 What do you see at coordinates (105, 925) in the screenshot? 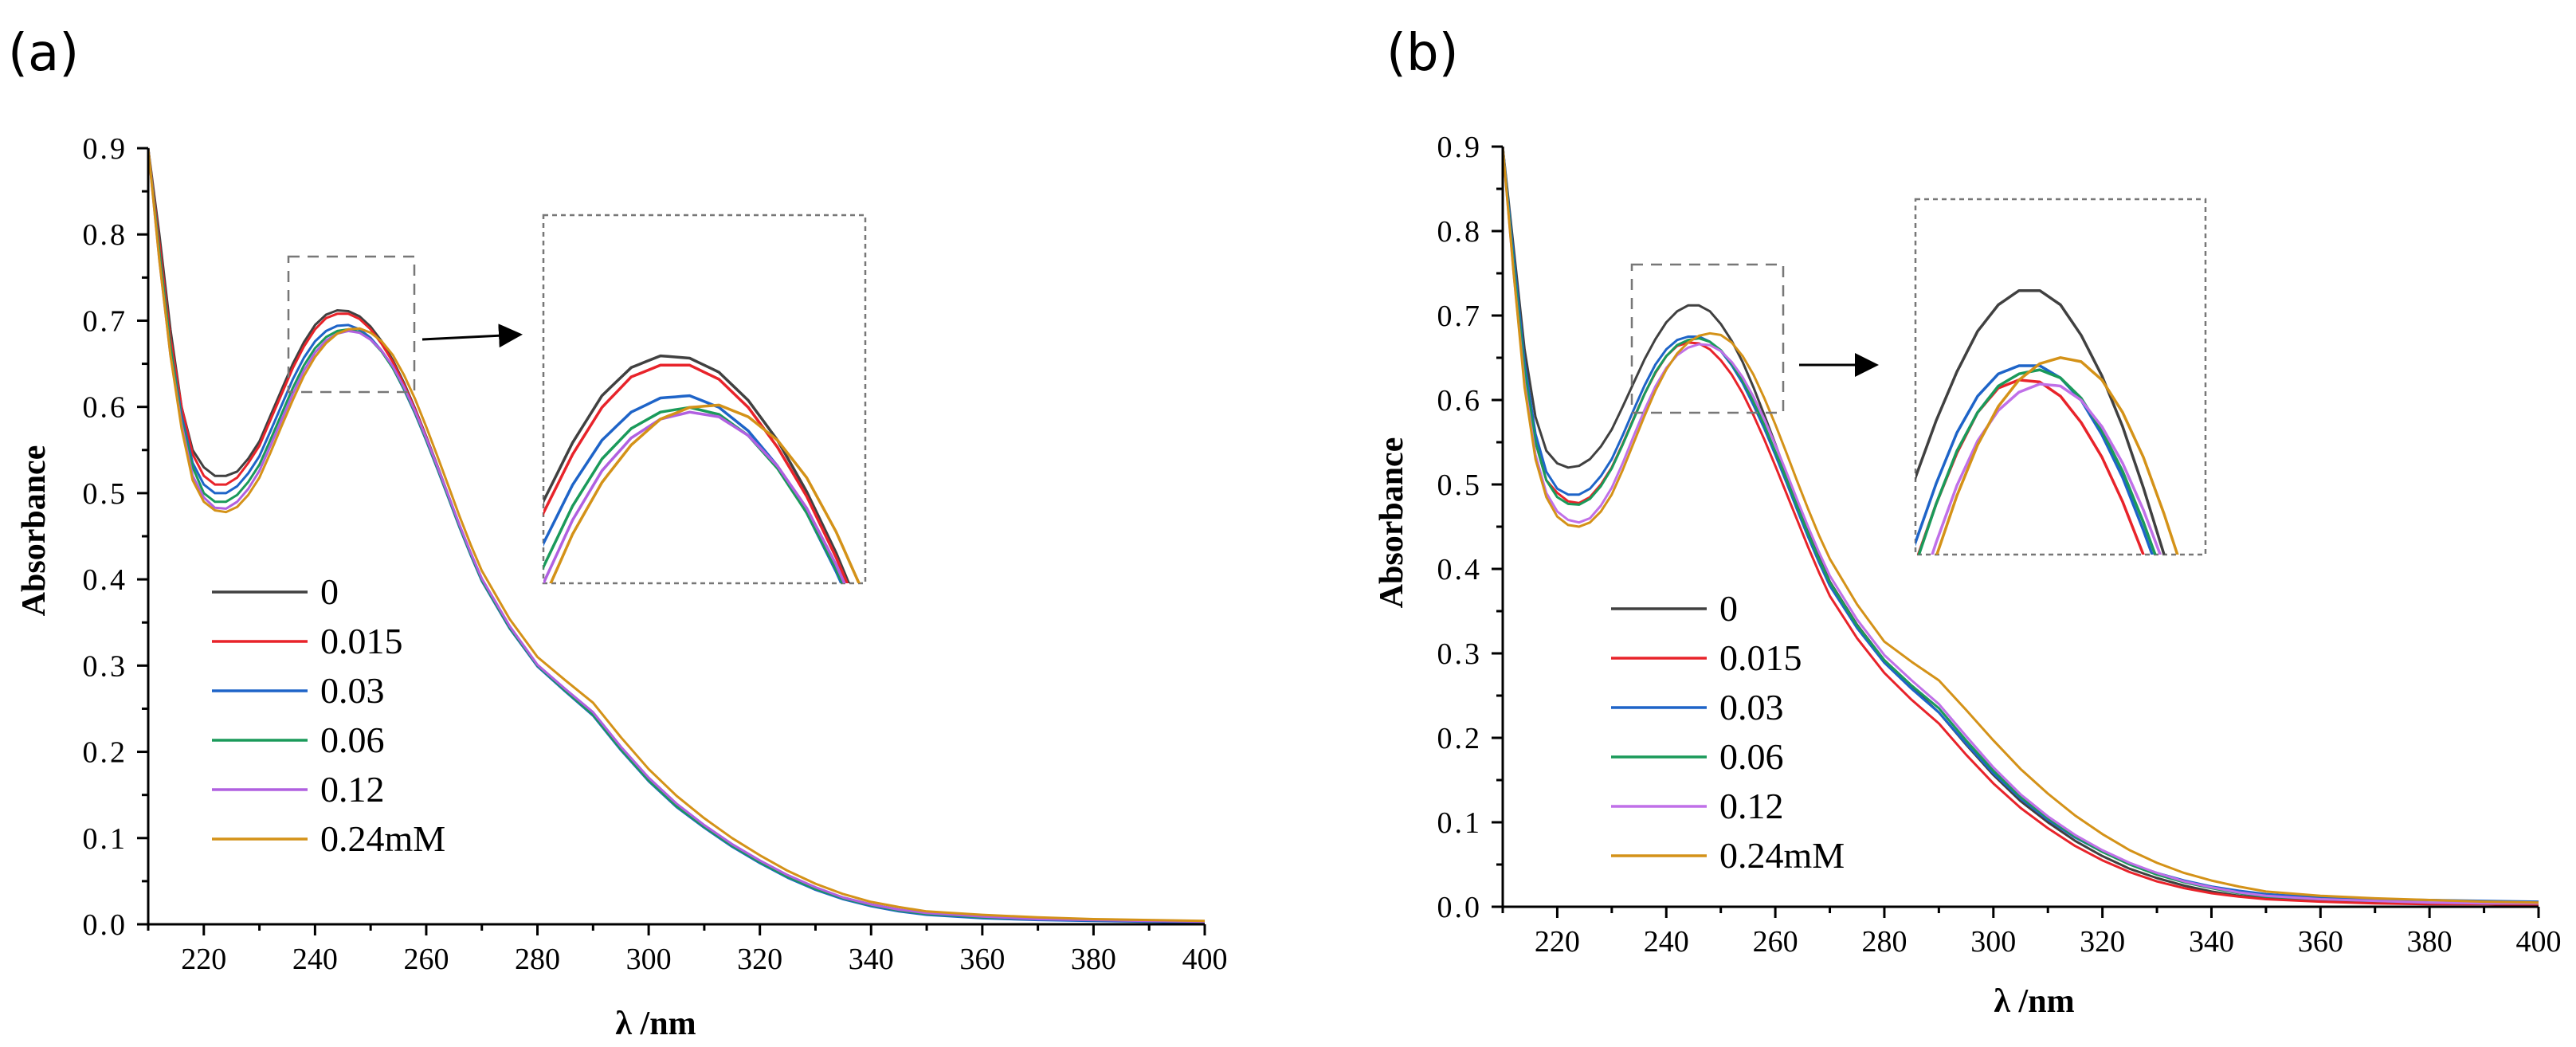
I see `y-tick-label-a-0: 0.0` at bounding box center [105, 925].